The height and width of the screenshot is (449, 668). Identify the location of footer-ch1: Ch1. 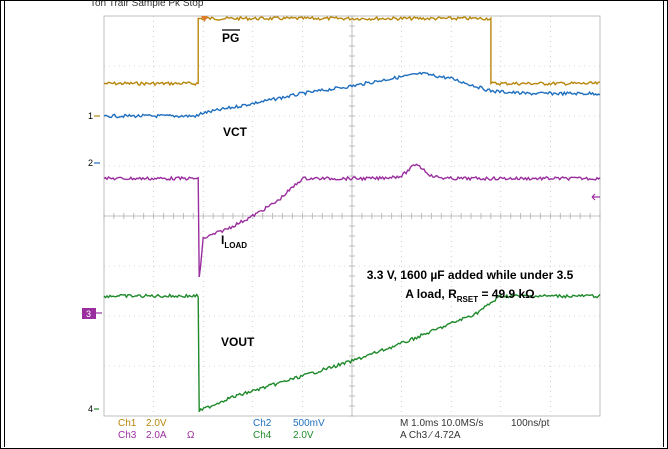
(127, 423).